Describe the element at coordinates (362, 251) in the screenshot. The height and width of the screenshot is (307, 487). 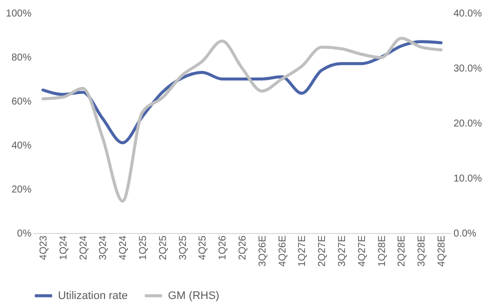
I see `x-tick-label: 4Q27E` at that location.